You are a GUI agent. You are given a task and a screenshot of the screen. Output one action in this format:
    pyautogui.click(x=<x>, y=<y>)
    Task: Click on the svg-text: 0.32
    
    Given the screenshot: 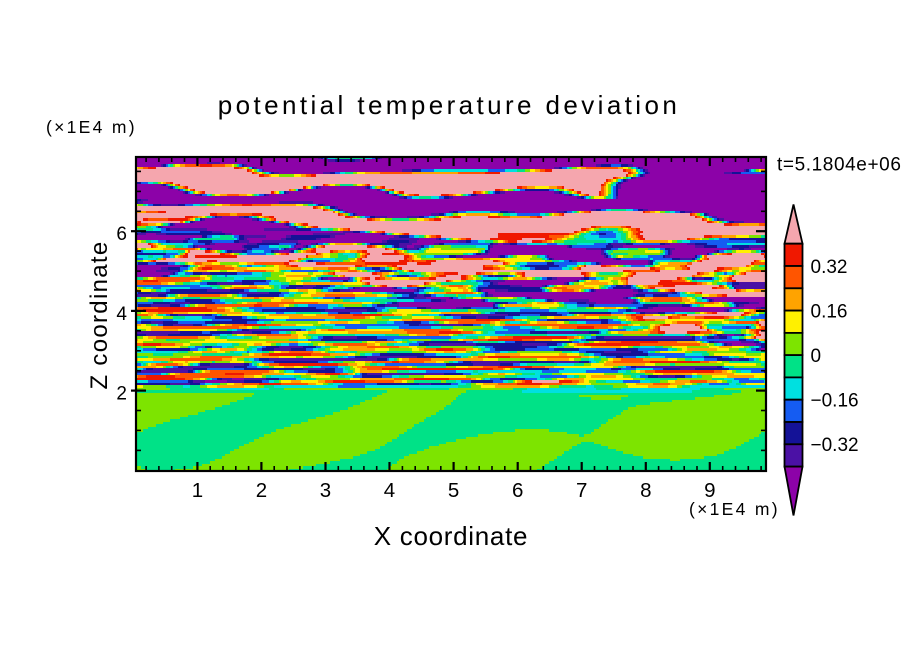 What is the action you would take?
    pyautogui.click(x=829, y=267)
    